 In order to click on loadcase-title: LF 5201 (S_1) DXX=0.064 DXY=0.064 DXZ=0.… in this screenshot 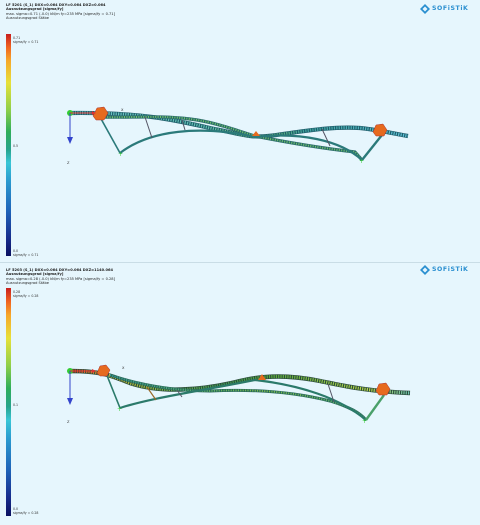, I will do `click(56, 5)`.